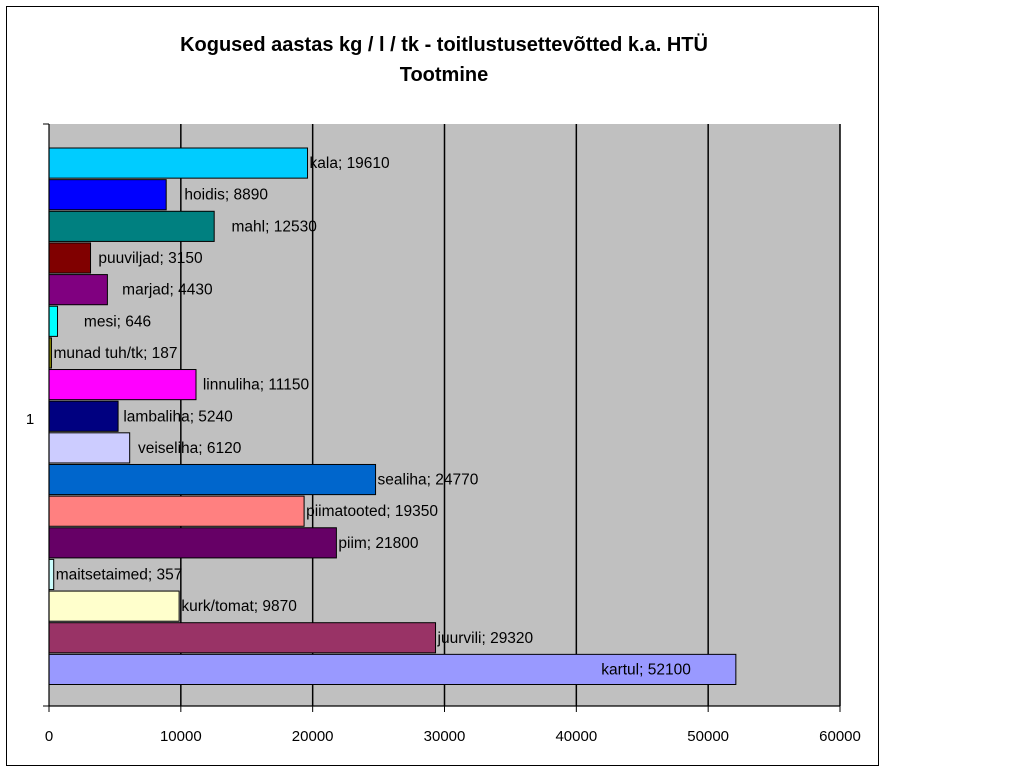 This screenshot has height=768, width=1024. Describe the element at coordinates (576, 736) in the screenshot. I see `x-tick-label: 40000` at that location.